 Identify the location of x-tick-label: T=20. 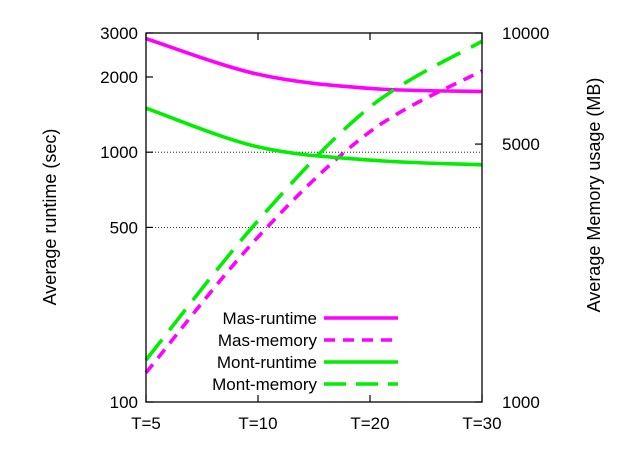
(369, 423).